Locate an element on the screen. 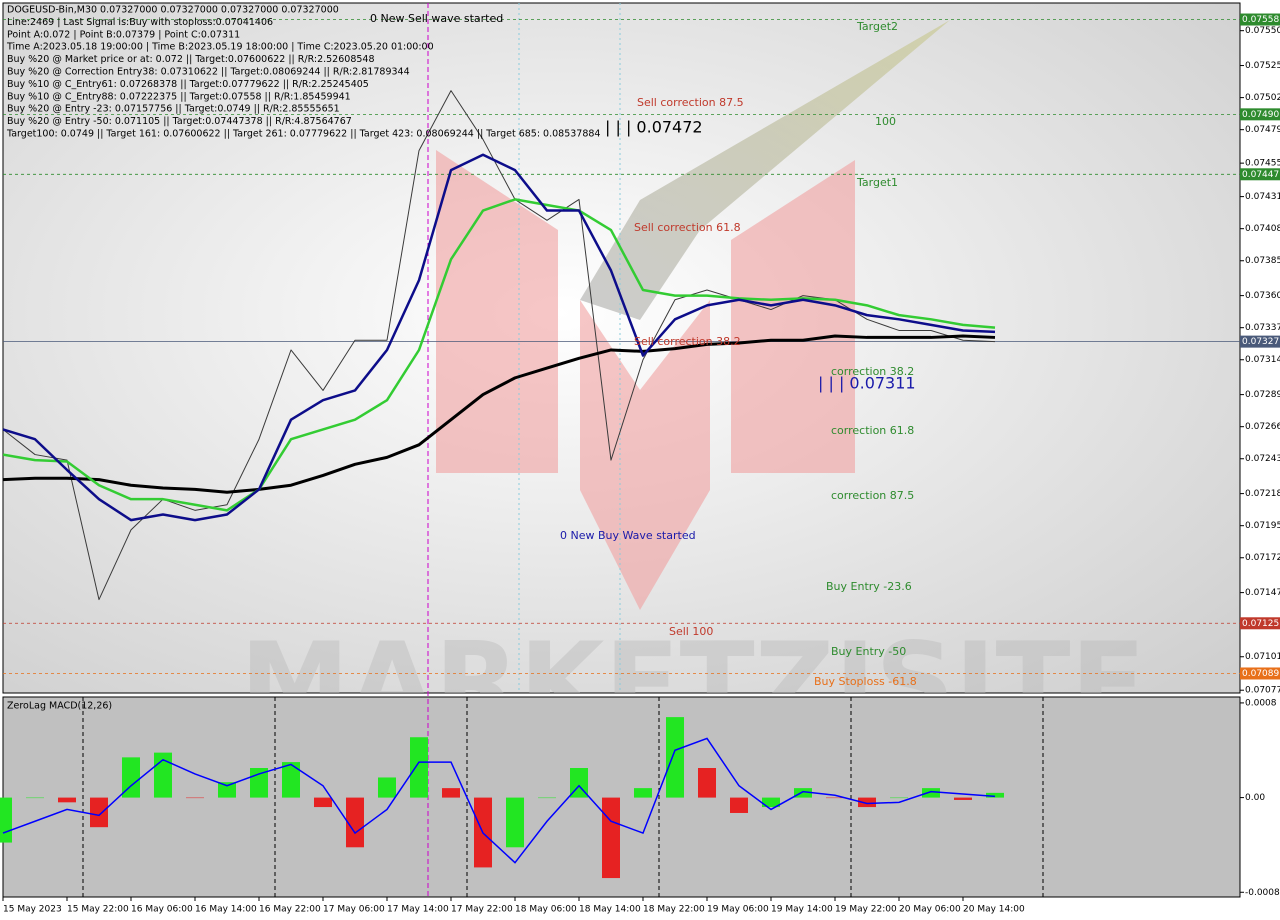 The width and height of the screenshot is (1280, 920). y-tick-label: 0.07289 is located at coordinates (1262, 395).